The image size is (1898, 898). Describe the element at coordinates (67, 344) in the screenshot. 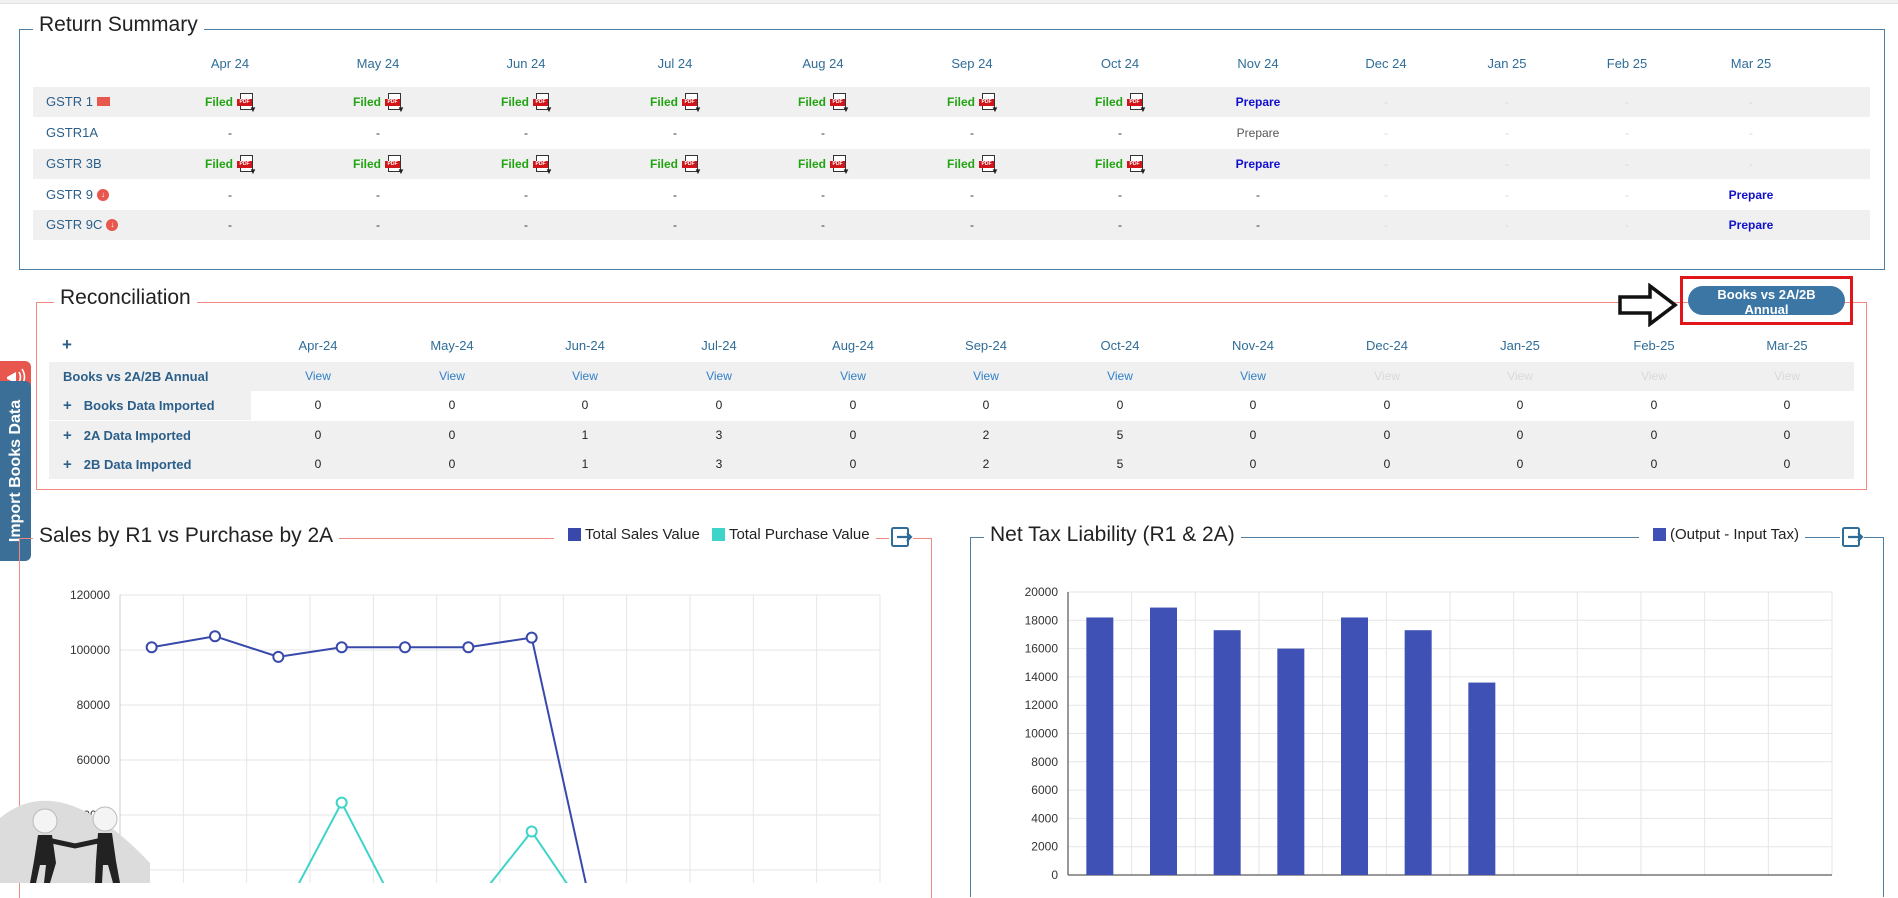

I see `expand-all-button: +` at that location.